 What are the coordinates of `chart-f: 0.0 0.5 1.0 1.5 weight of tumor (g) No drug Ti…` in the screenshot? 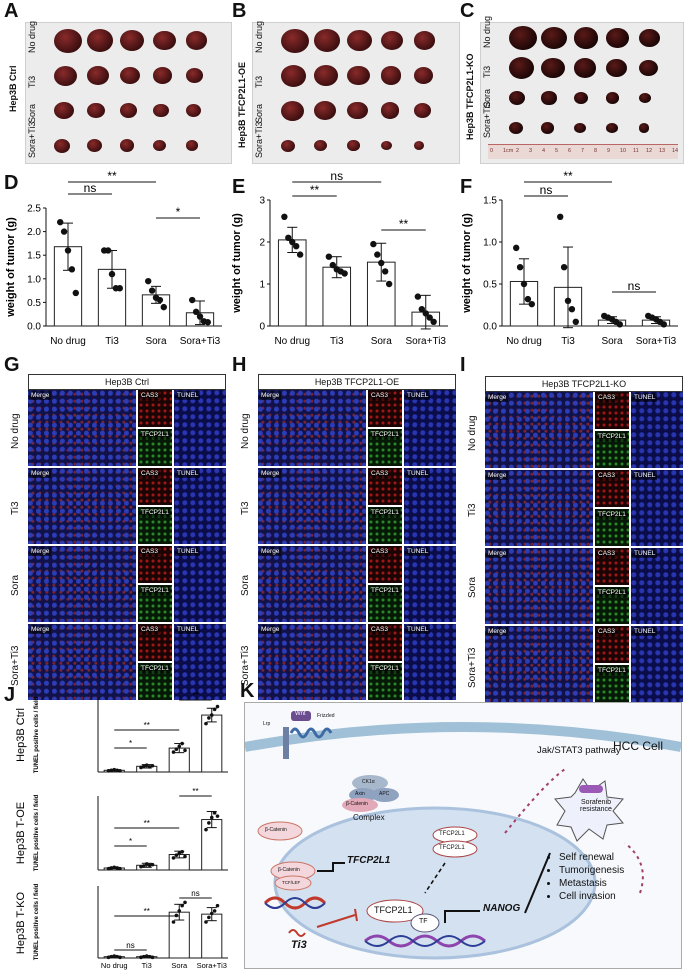 It's located at (569, 258).